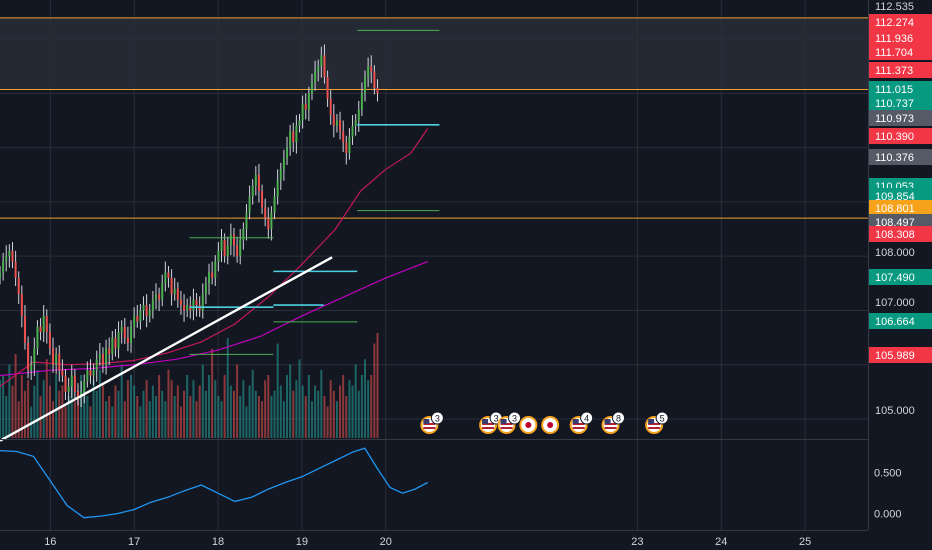 The width and height of the screenshot is (932, 550). What do you see at coordinates (581, 422) in the screenshot?
I see `event-marker: 4` at bounding box center [581, 422].